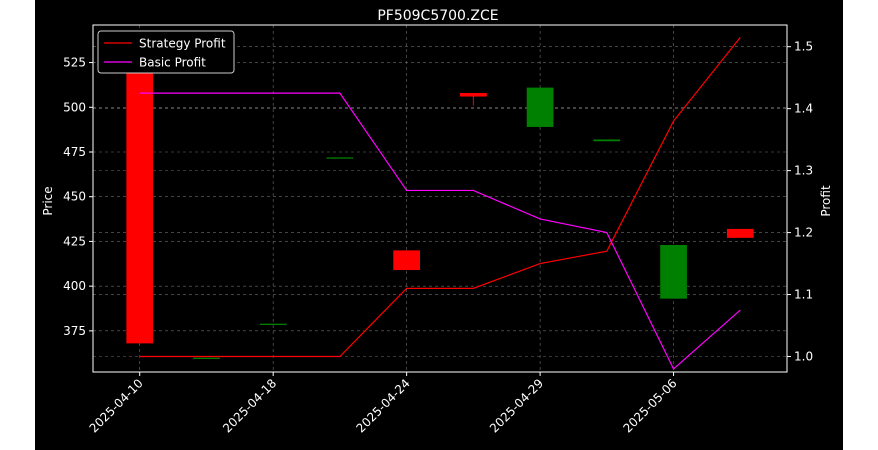 The width and height of the screenshot is (878, 450). What do you see at coordinates (803, 47) in the screenshot?
I see `y-tick-label-right-5: 1.5` at bounding box center [803, 47].